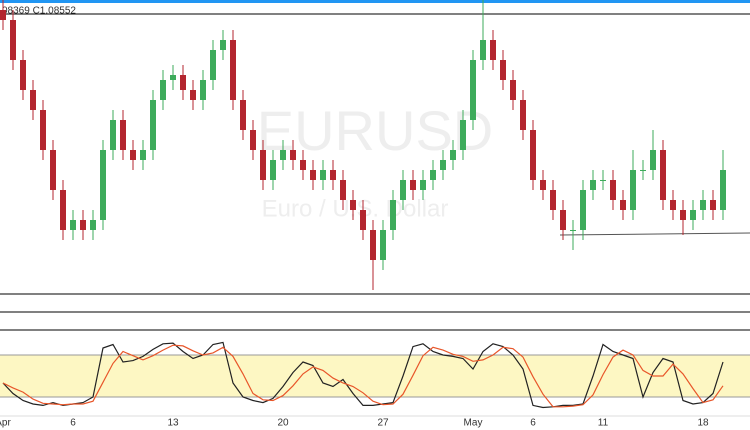 This screenshot has height=430, width=750. Describe the element at coordinates (703, 423) in the screenshot. I see `x-tick-label: 18` at that location.